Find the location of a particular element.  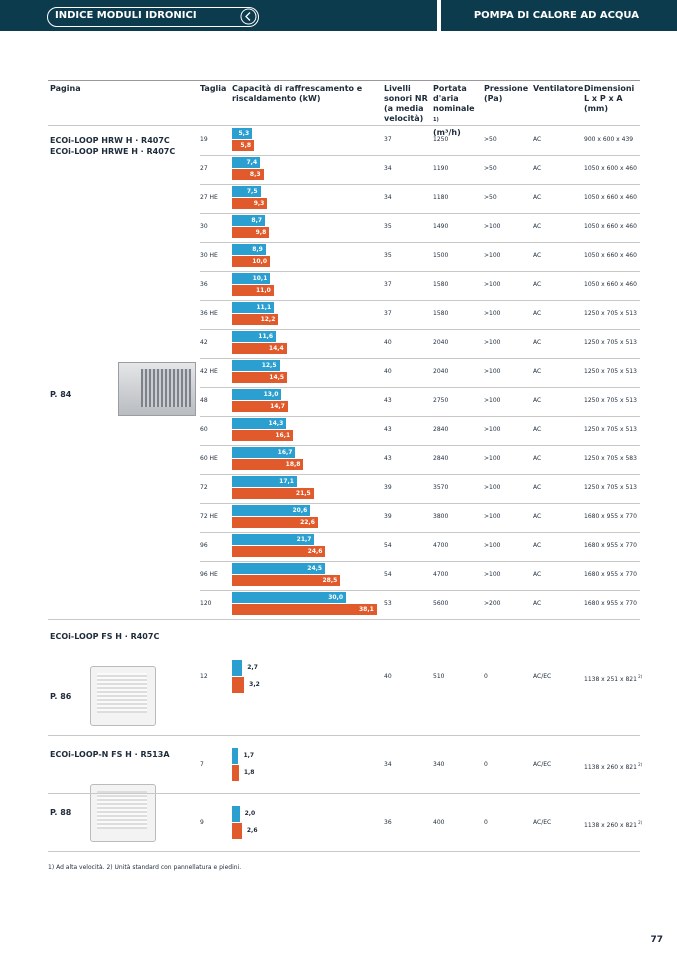

cell-airflow: 1500 is located at coordinates (441, 255).